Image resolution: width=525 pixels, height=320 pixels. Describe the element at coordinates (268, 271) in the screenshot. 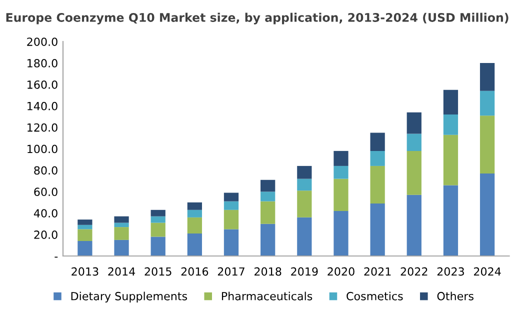

I see `x-tick-label: 2018` at that location.